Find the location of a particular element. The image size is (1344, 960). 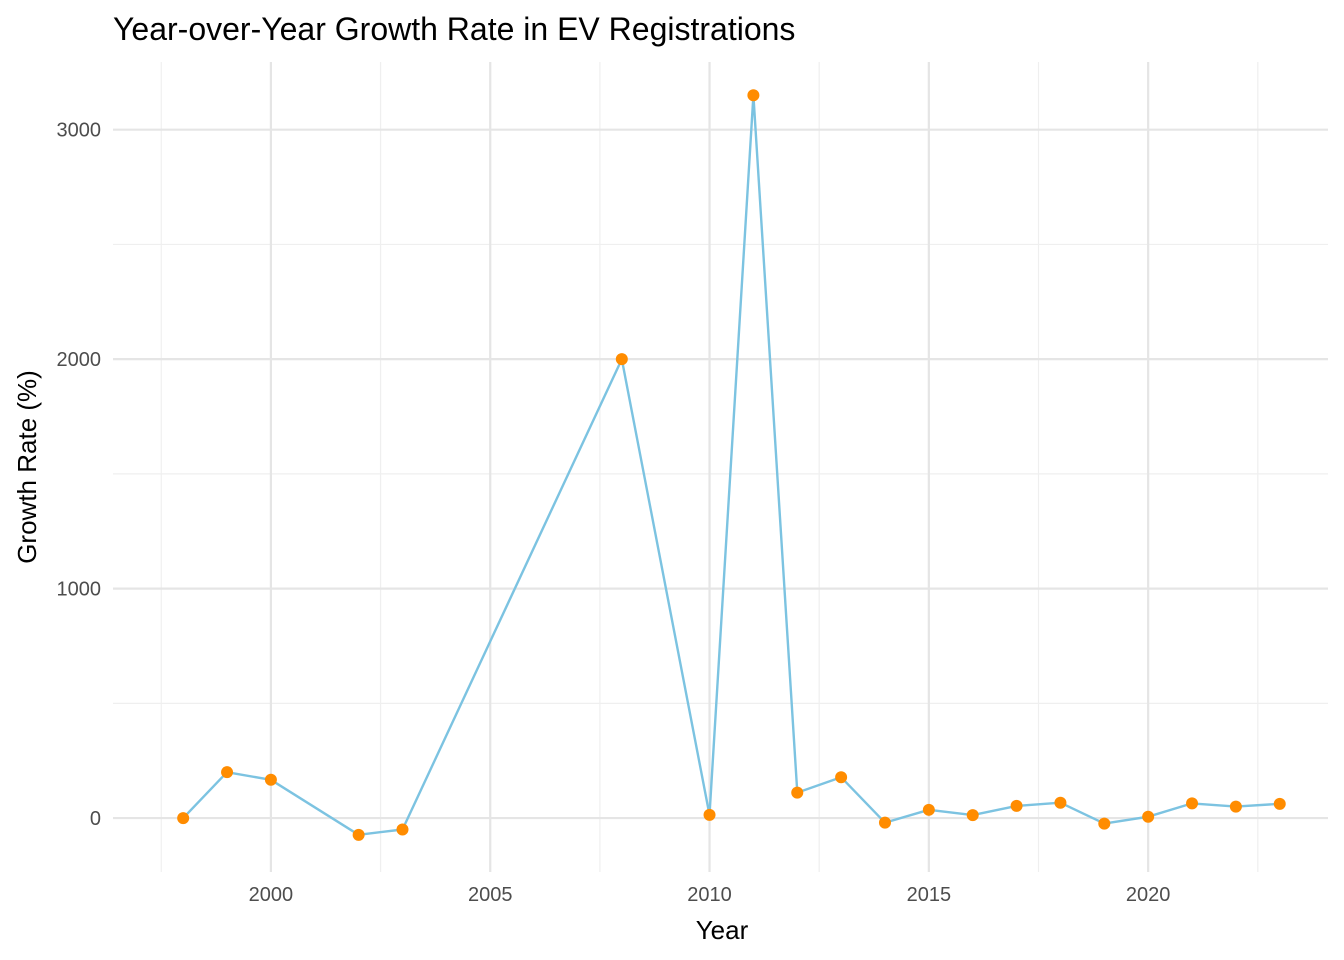

y-axis-title: Growth Rate (%) is located at coordinates (27, 467).